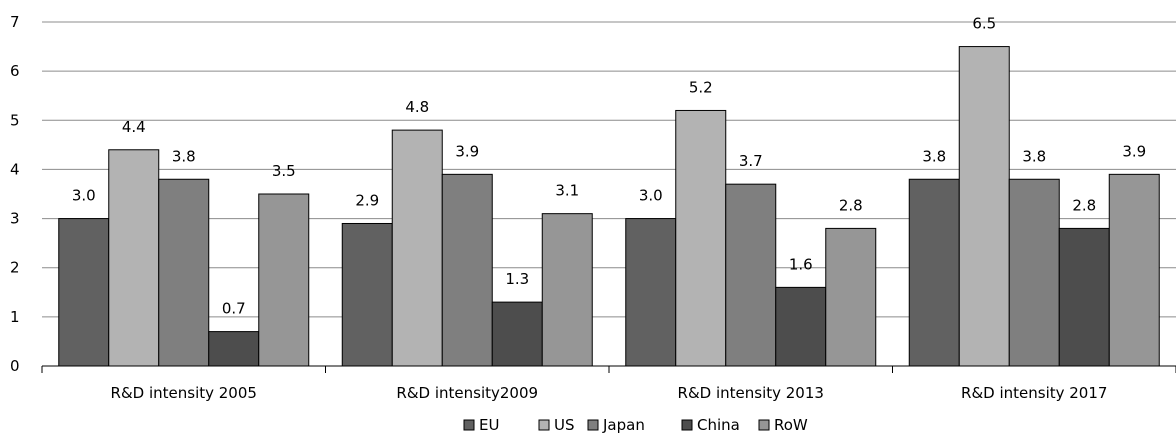 The image size is (1176, 436). I want to click on legend-swatch-us, so click(544, 425).